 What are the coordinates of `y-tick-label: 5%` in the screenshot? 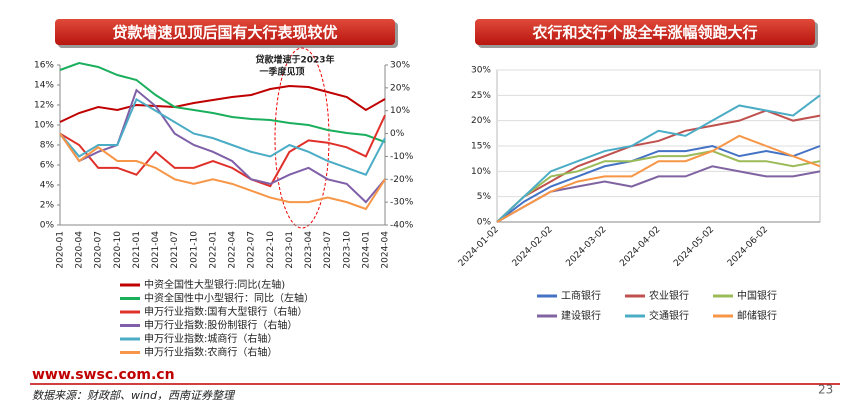 It's located at (484, 197).